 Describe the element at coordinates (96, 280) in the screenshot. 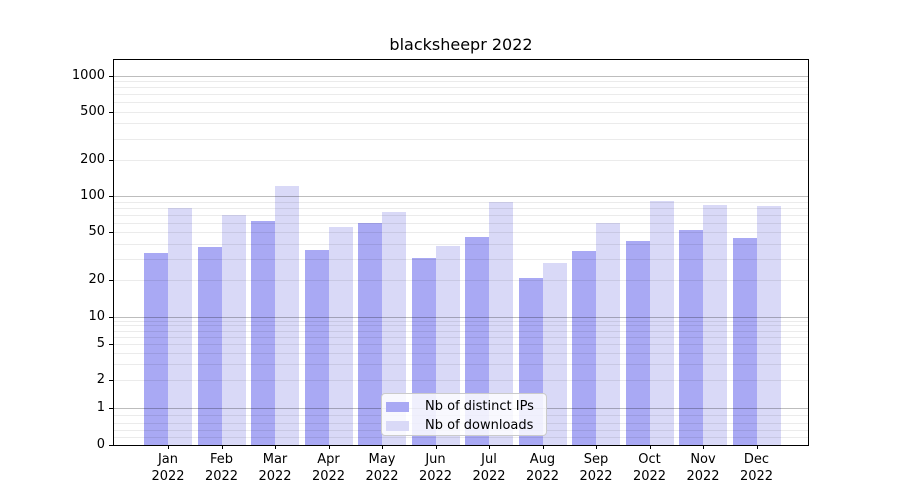

I see `y-tick-label: 20` at that location.